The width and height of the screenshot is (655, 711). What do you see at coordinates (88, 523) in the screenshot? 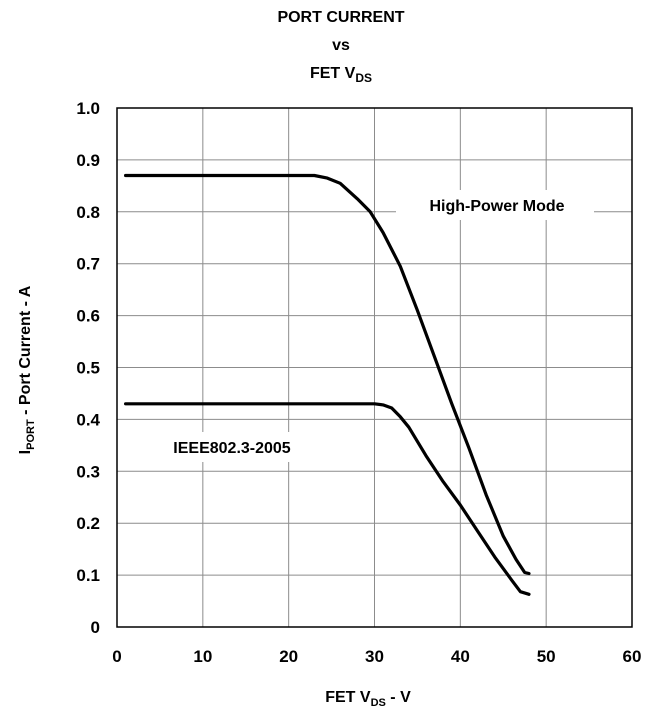
I see `y-tick-label: 0.2` at bounding box center [88, 523].